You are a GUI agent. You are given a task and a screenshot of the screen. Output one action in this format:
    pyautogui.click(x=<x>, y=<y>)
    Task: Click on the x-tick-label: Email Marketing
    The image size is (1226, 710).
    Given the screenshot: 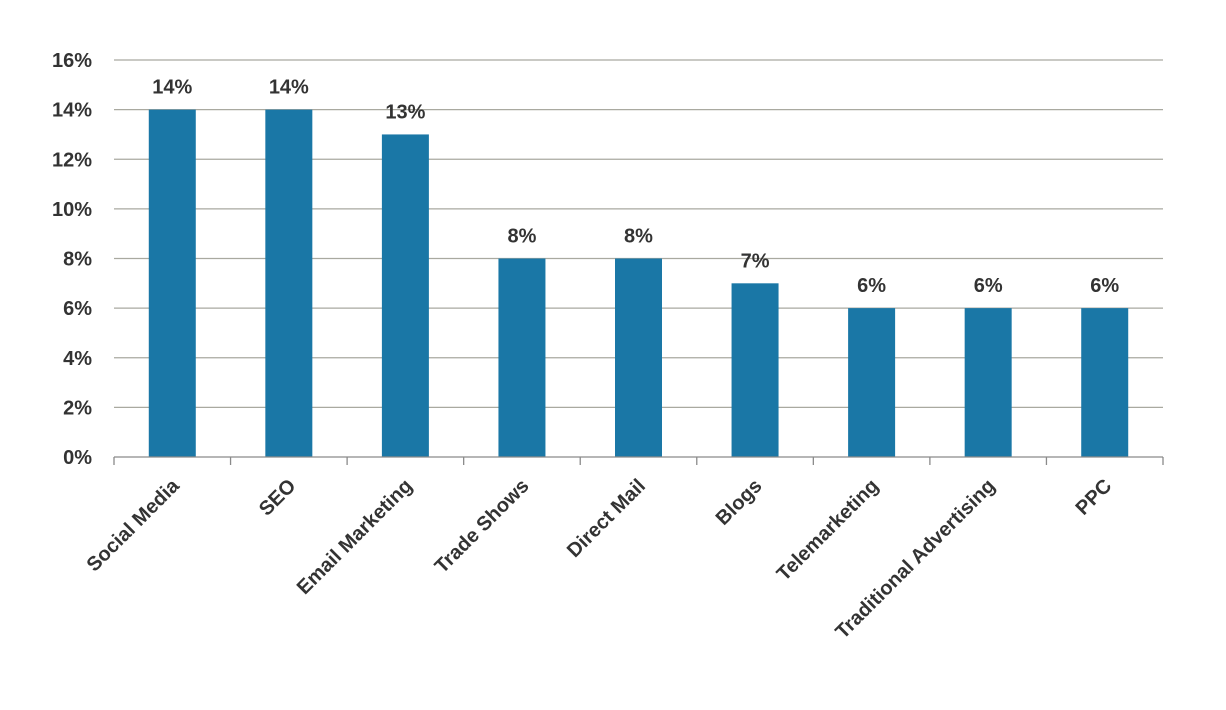 What is the action you would take?
    pyautogui.click(x=355, y=537)
    